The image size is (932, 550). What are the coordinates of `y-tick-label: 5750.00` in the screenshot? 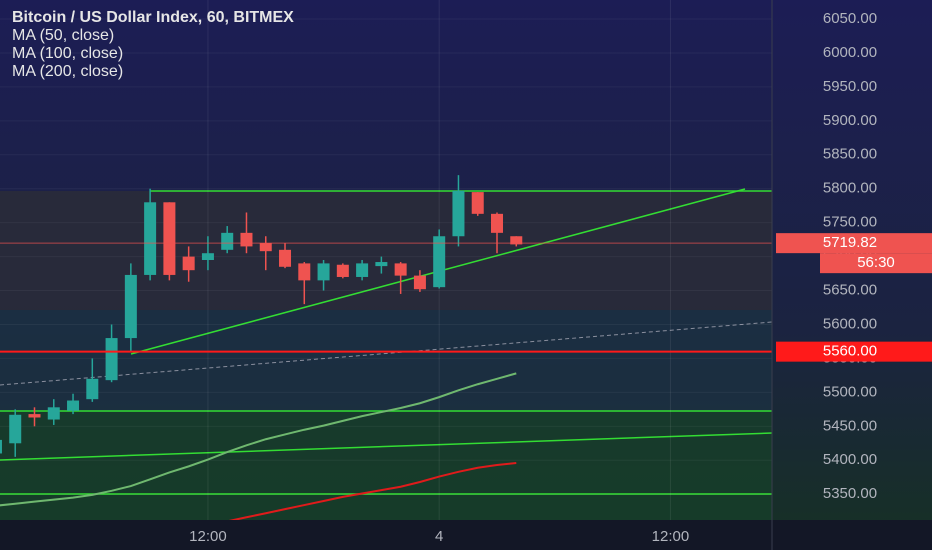 It's located at (850, 222).